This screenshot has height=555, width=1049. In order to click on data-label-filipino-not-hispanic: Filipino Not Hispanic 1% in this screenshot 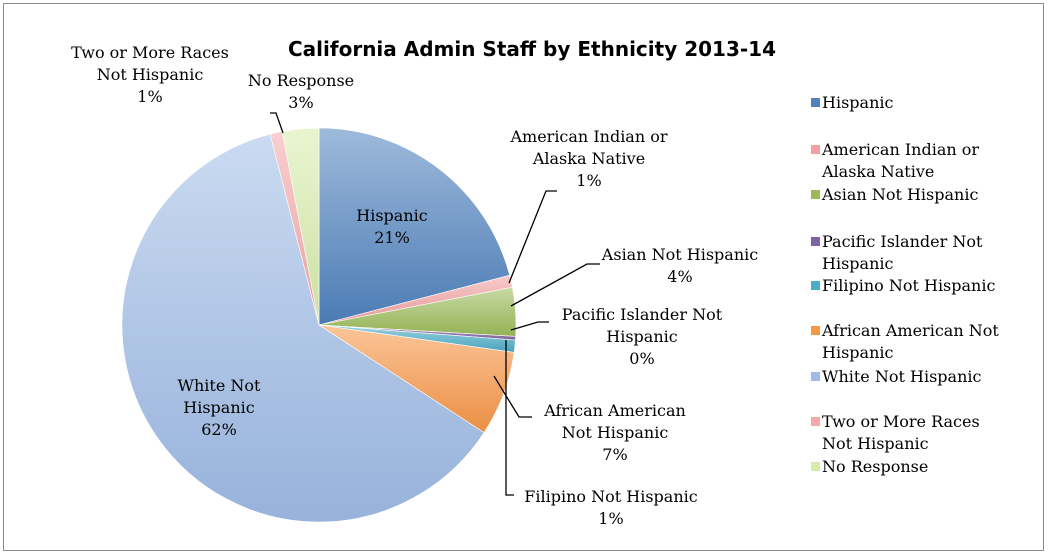, I will do `click(610, 507)`.